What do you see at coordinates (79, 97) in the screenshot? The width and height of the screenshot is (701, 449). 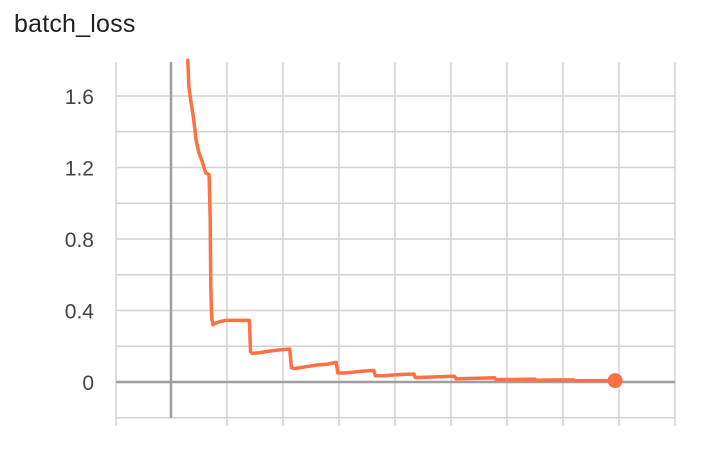 I see `y-tick-label: 1.6` at bounding box center [79, 97].